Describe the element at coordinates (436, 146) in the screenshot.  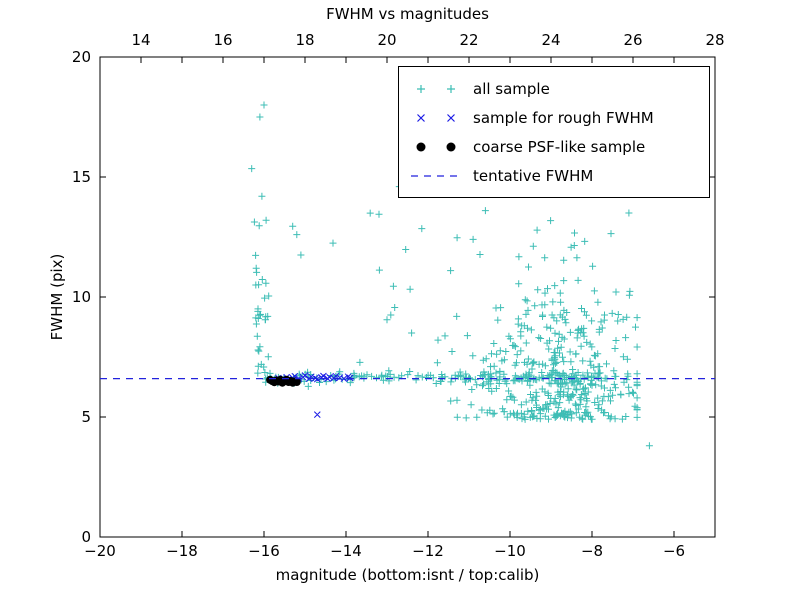
I see `legend-marker-dot-icon` at that location.